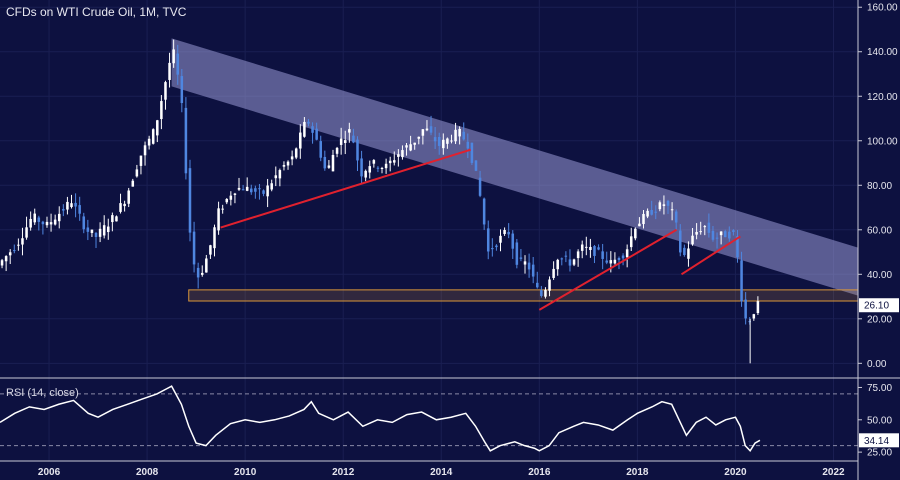  Describe the element at coordinates (882, 52) in the screenshot. I see `price-tick-label-1: 140.00` at that location.